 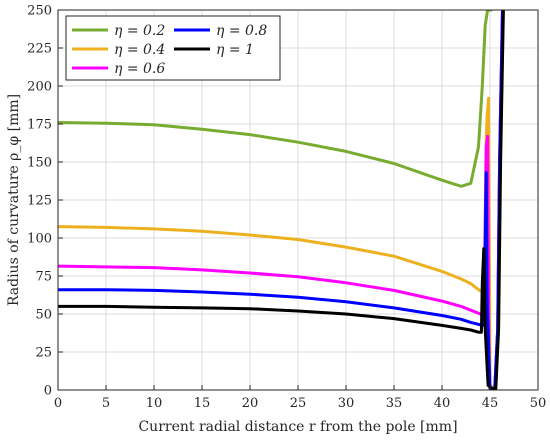 I want to click on legend-label-1: η = 0.2, so click(x=139, y=31).